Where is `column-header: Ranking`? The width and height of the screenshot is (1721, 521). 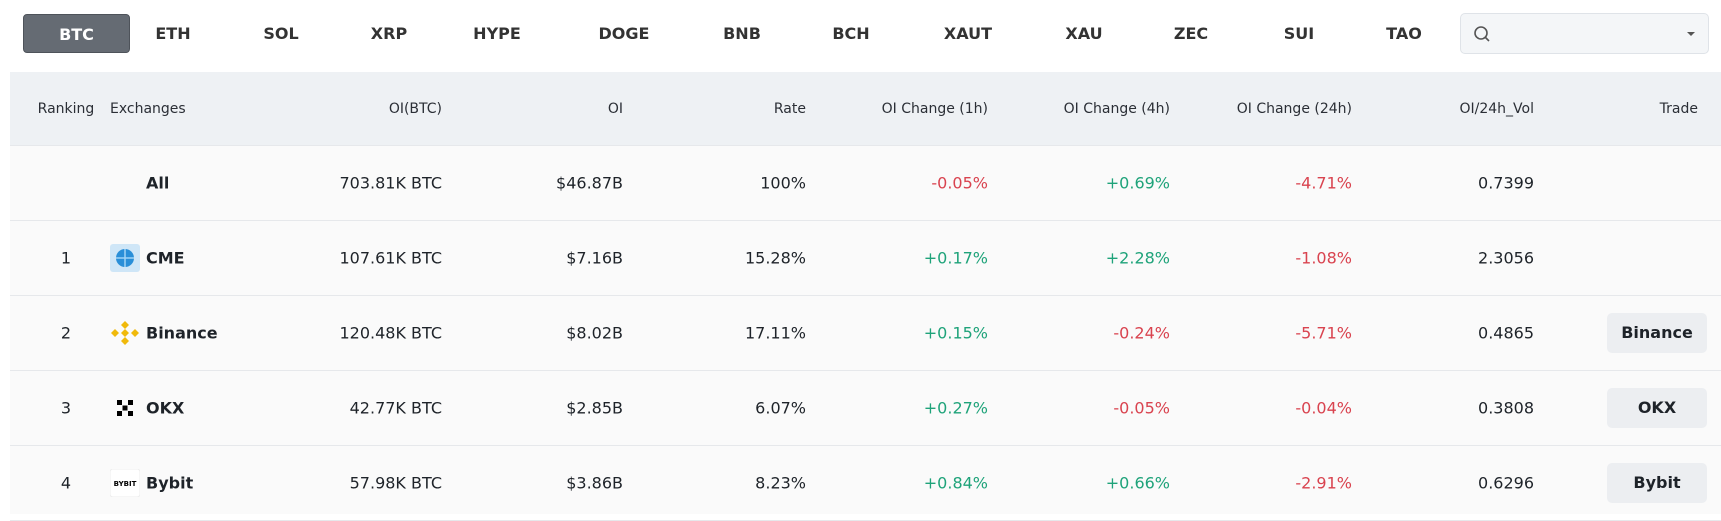 column-header: Ranking is located at coordinates (66, 108).